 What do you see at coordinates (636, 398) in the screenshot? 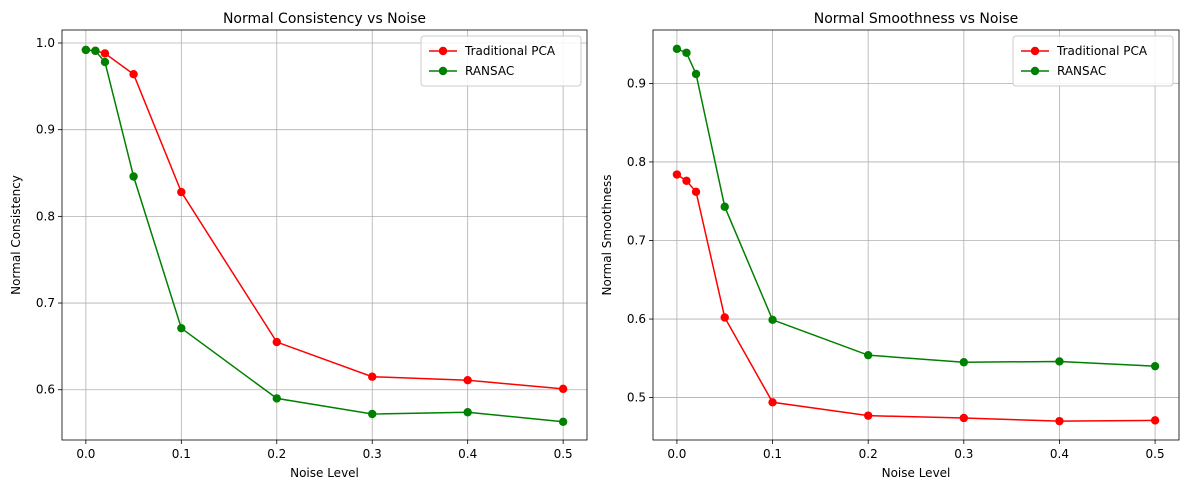
I see `y-tick-label: 0.5` at bounding box center [636, 398].